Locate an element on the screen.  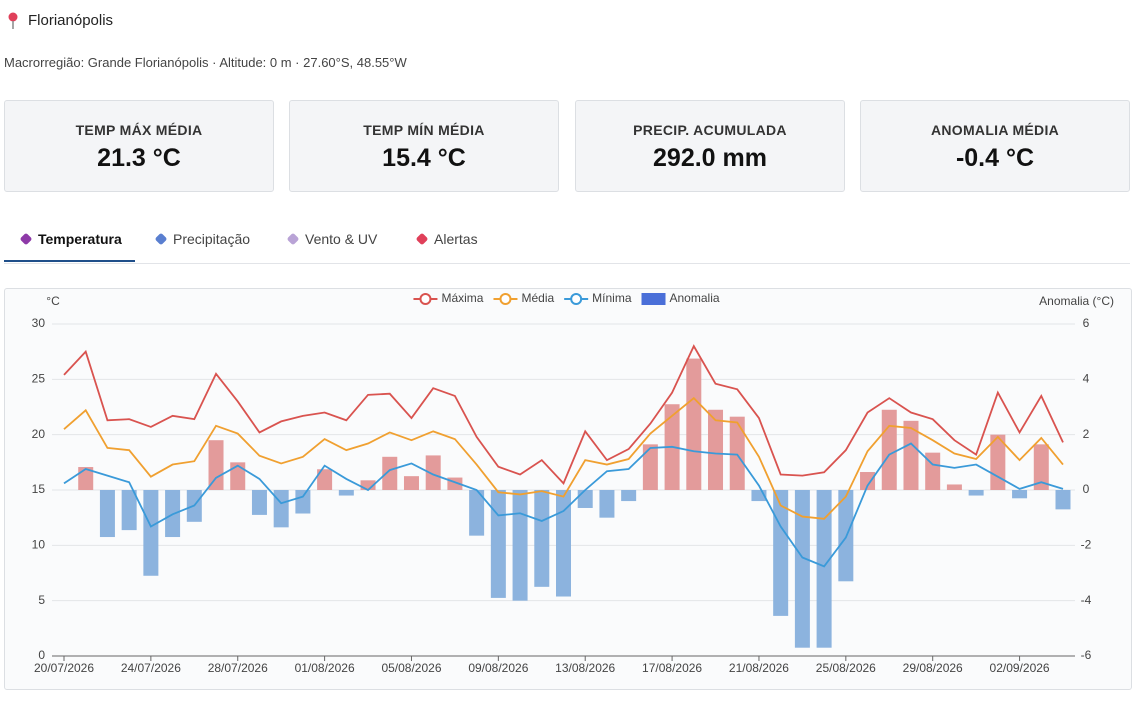
legend-label: Anomalia is located at coordinates (695, 298).